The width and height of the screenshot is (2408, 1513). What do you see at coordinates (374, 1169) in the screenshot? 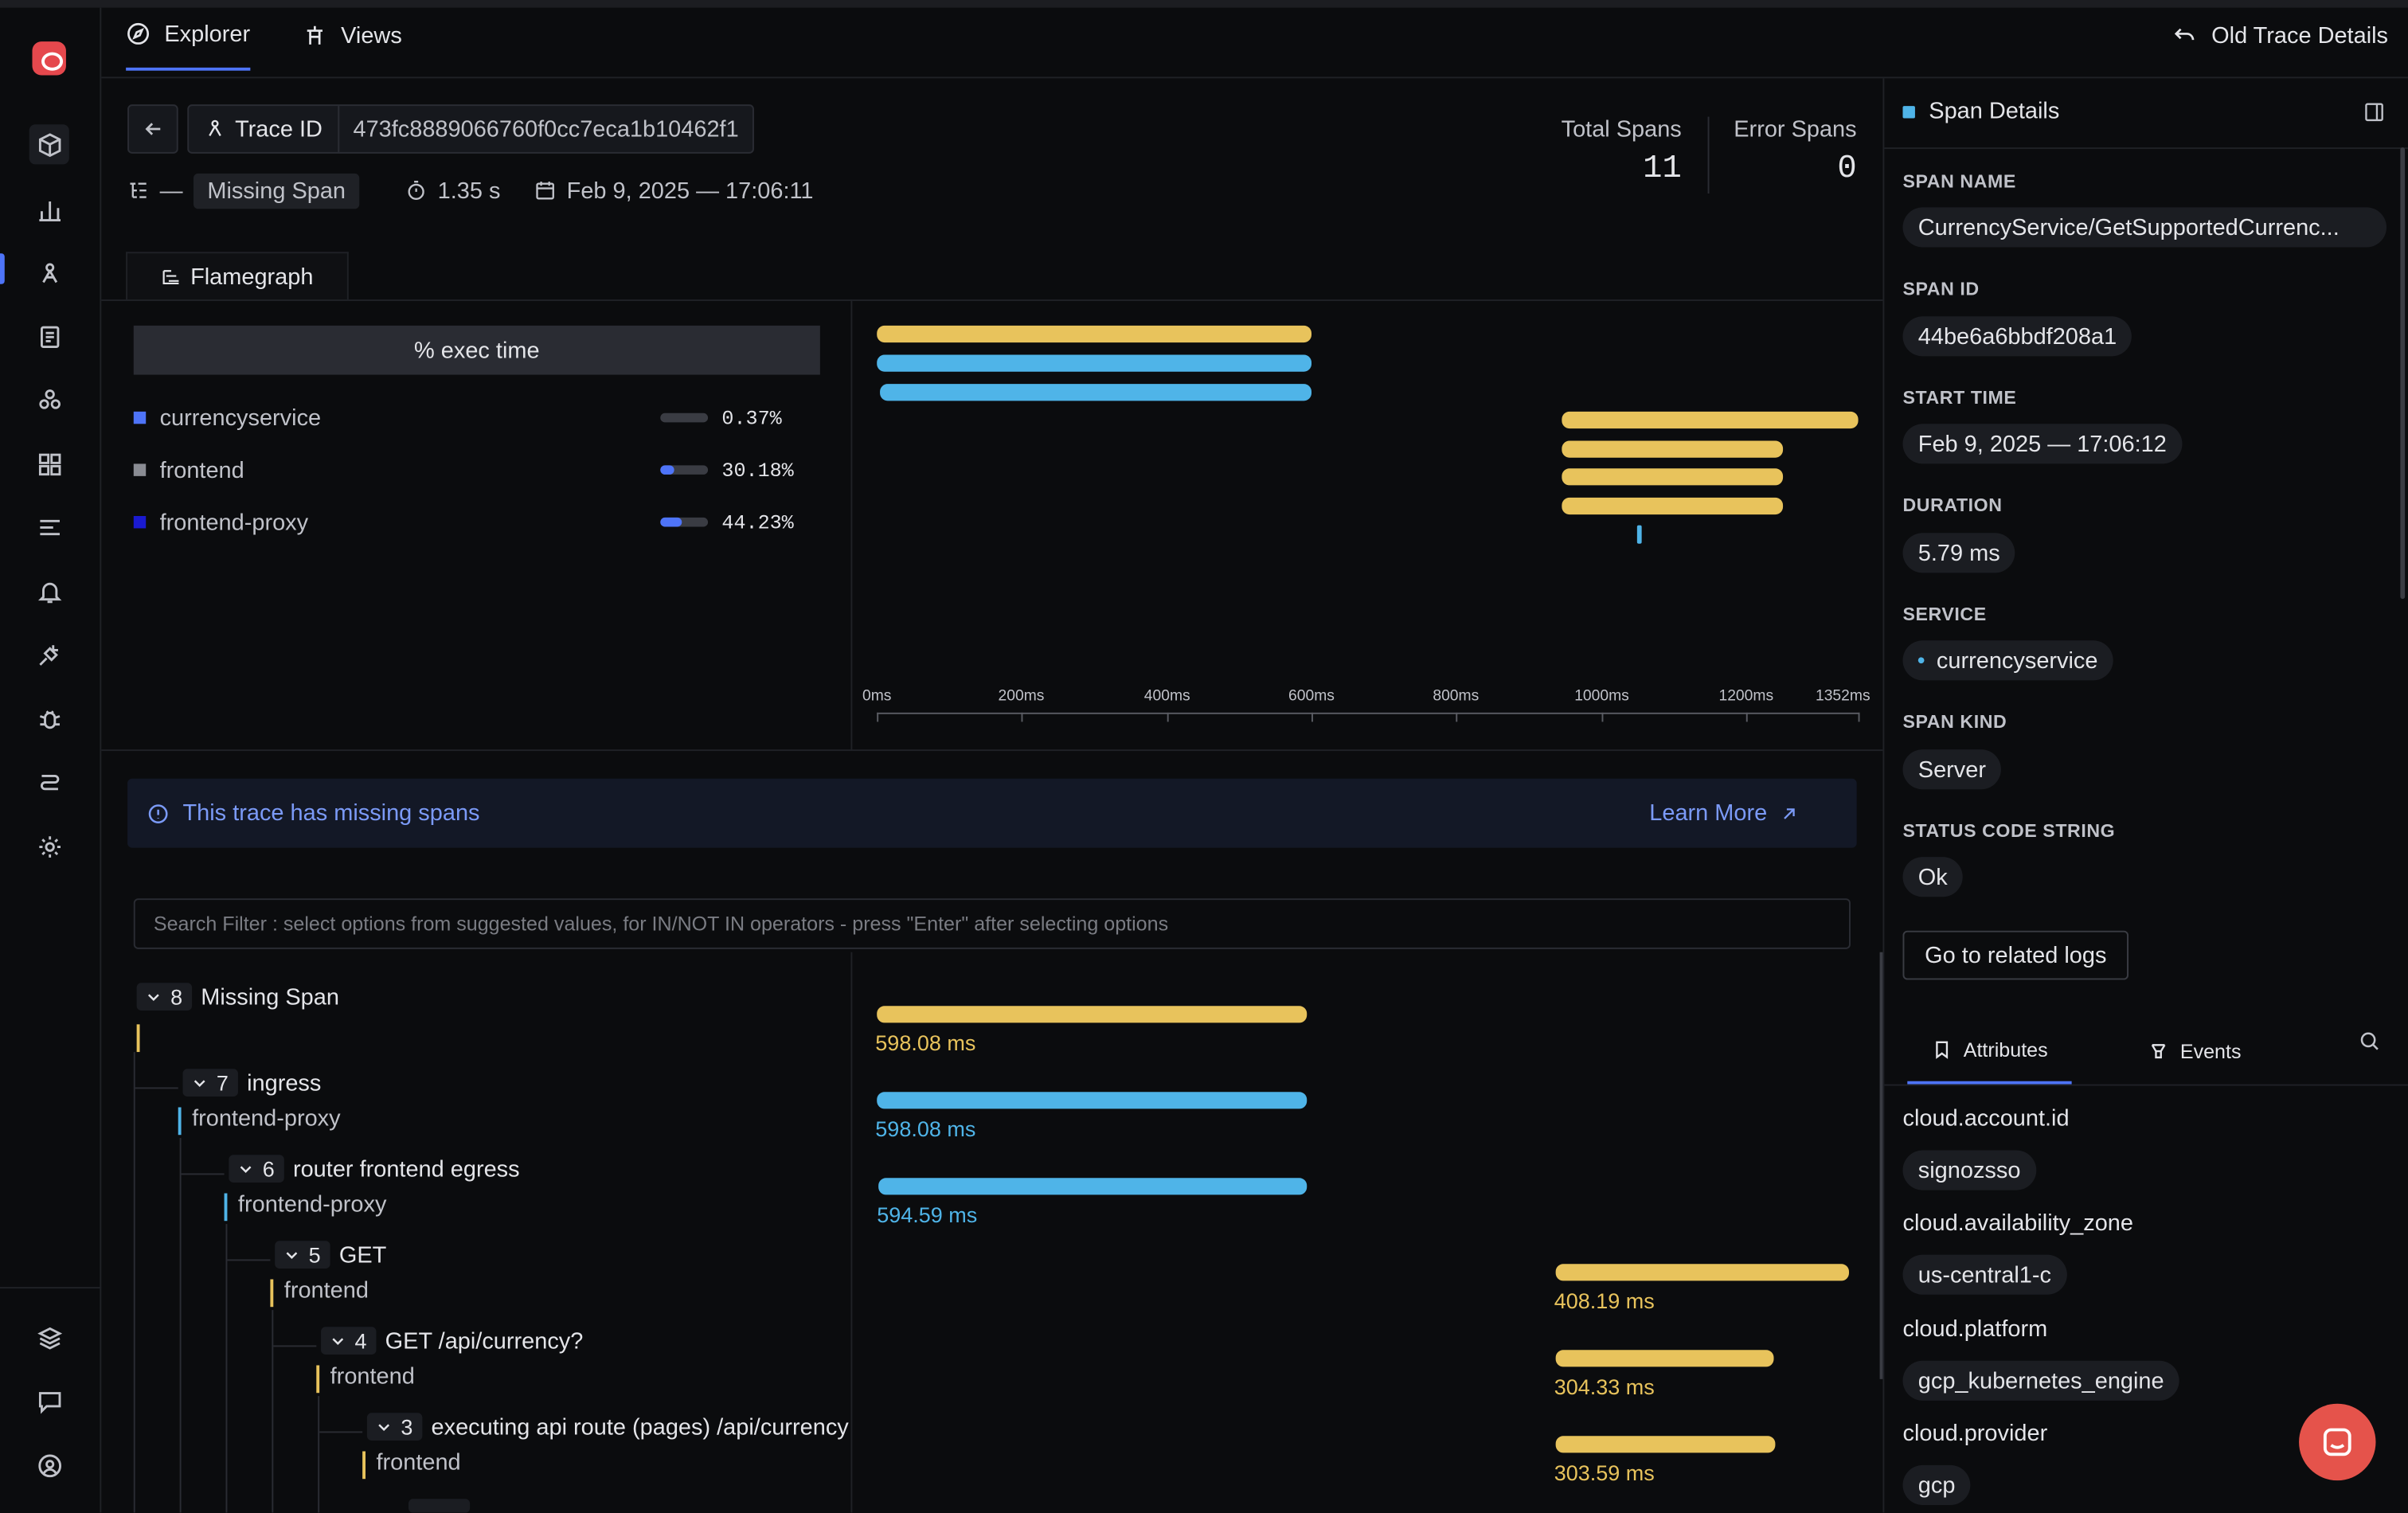
I see `tree-node: 6 router frontend egress` at bounding box center [374, 1169].